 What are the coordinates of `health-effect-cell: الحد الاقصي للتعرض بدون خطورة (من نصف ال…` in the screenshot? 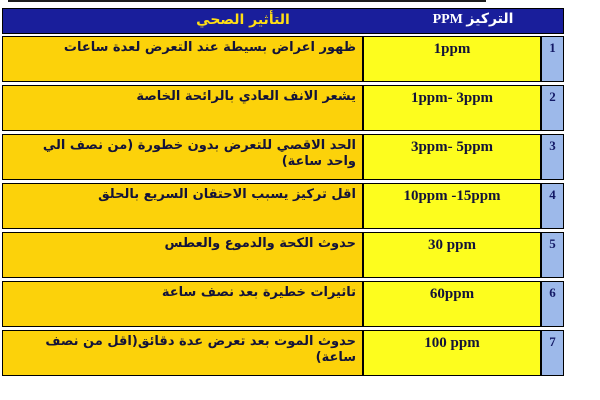 It's located at (182, 157).